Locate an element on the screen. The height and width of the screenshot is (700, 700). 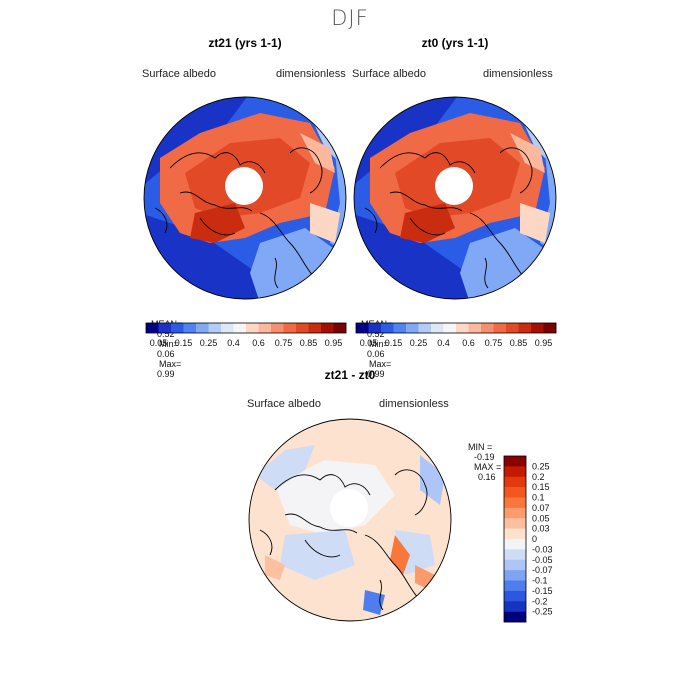
stat-min-label: MIN = is located at coordinates (480, 447).